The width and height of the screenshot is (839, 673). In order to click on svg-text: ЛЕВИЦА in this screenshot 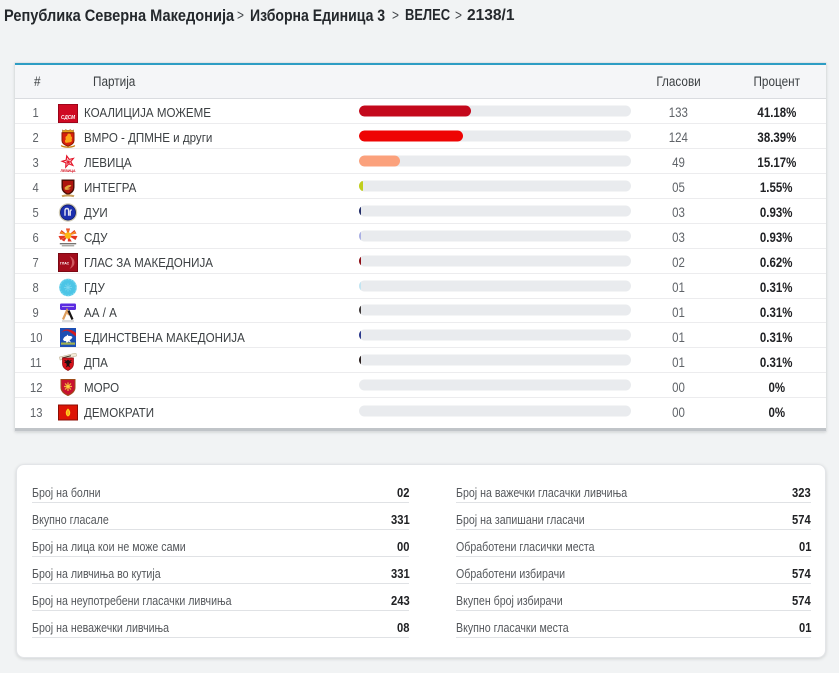, I will do `click(68, 171)`.